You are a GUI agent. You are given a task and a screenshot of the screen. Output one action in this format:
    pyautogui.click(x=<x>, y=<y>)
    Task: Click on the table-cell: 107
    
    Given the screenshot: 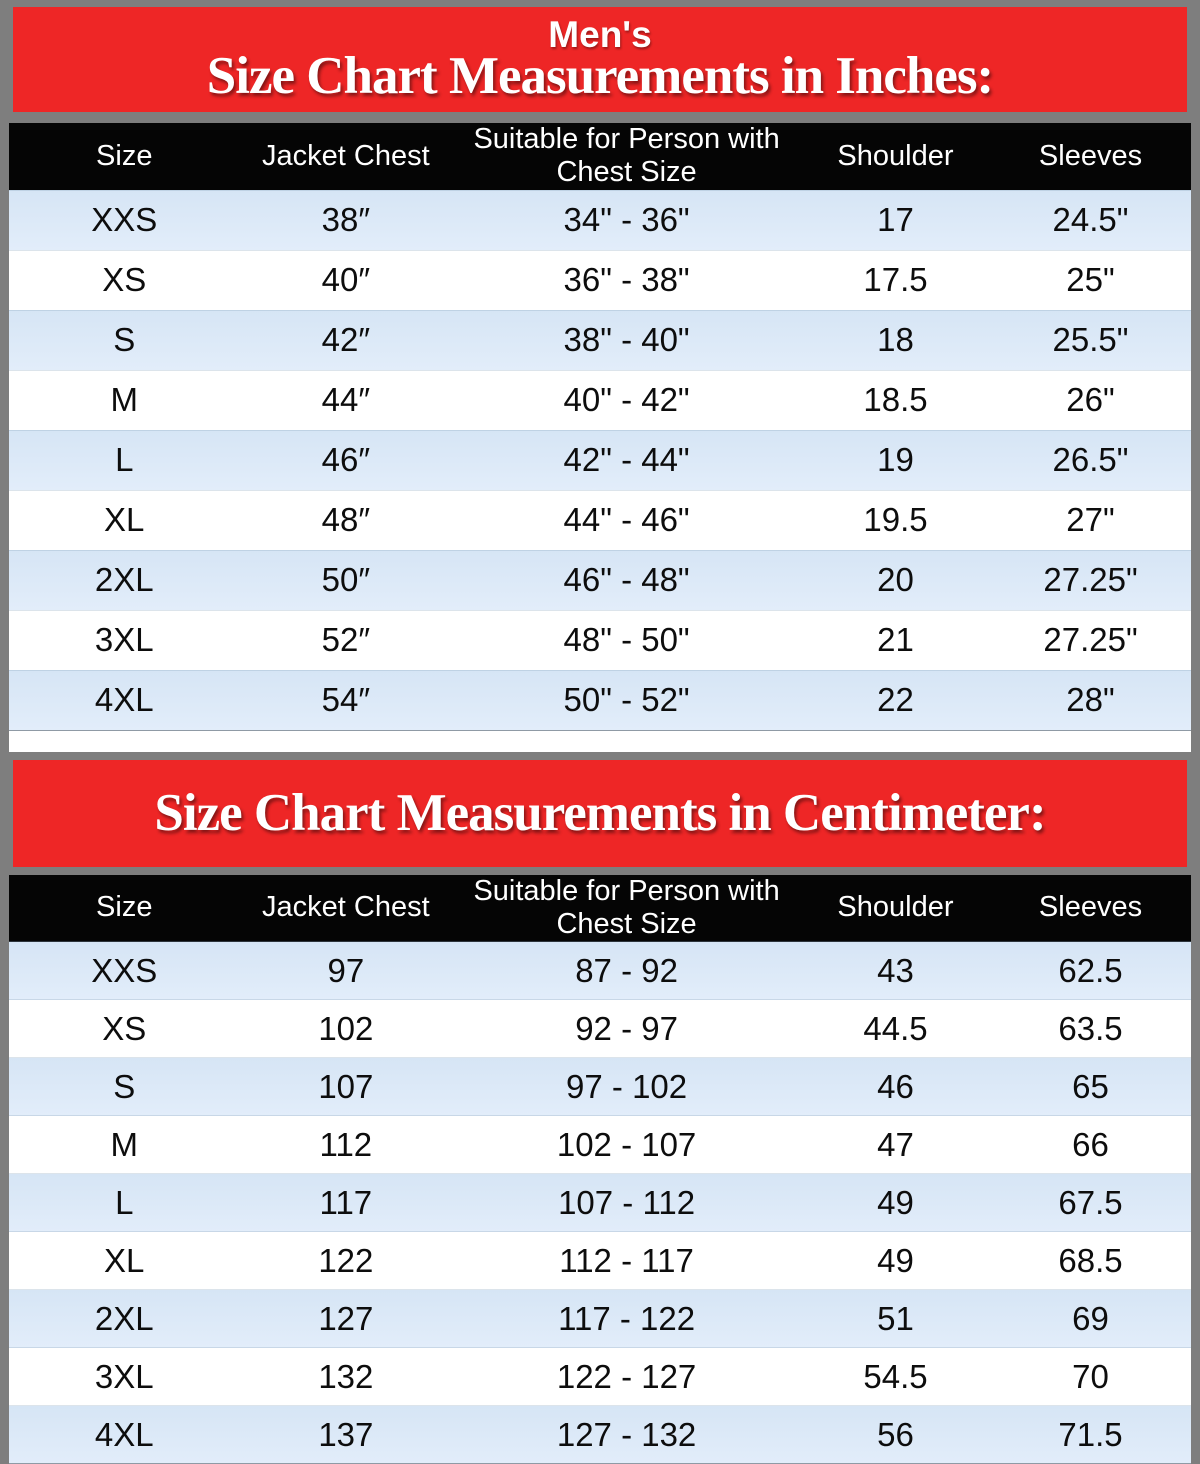 What is the action you would take?
    pyautogui.click(x=346, y=1086)
    